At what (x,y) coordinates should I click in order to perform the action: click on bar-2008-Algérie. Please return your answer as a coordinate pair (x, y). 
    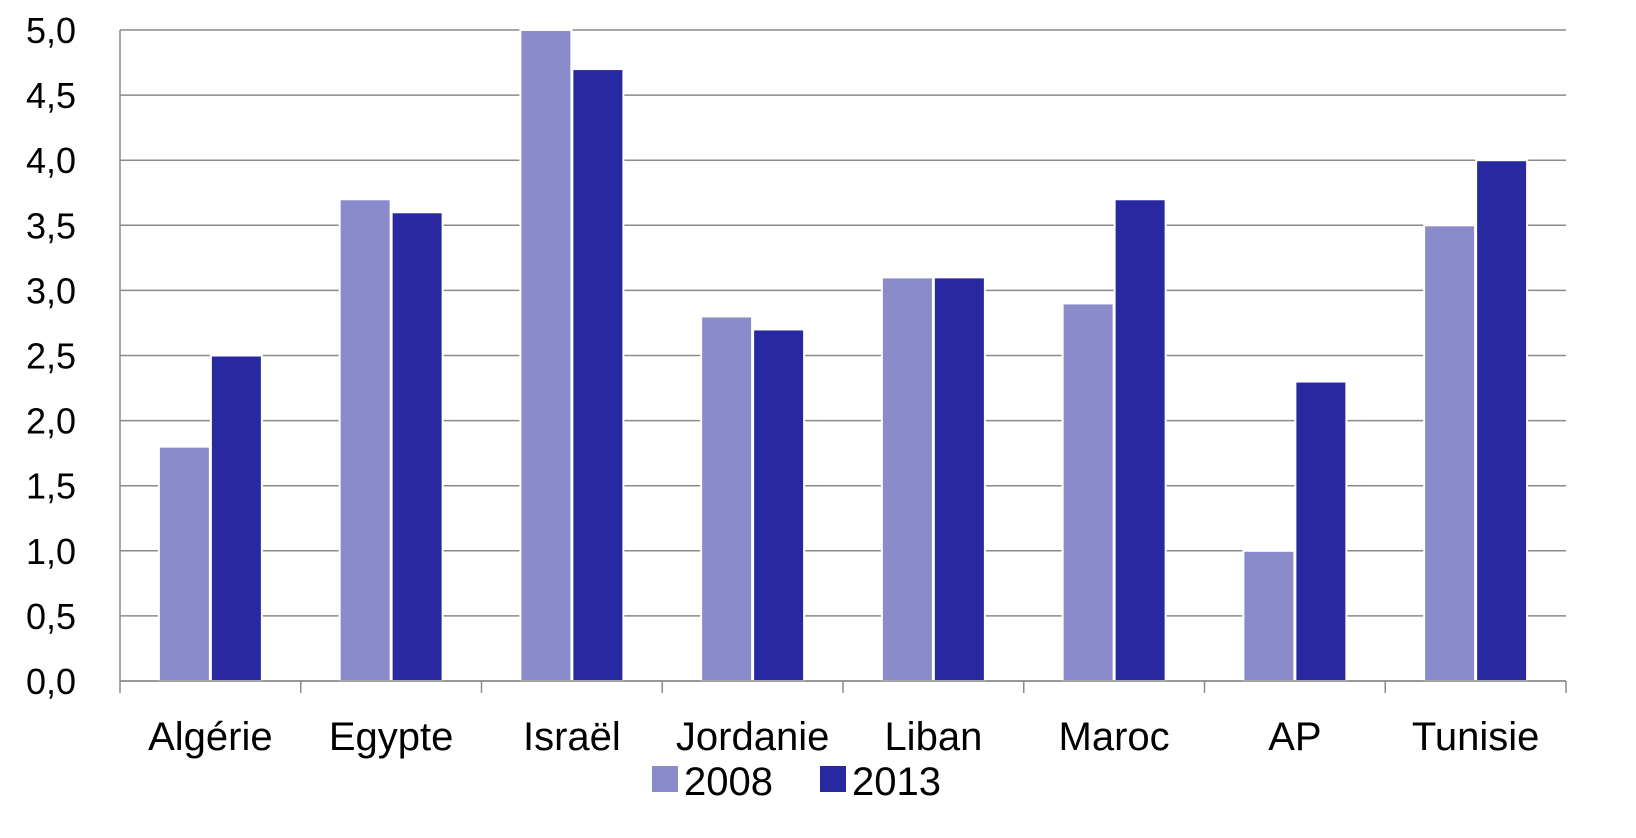
    Looking at the image, I should click on (184, 564).